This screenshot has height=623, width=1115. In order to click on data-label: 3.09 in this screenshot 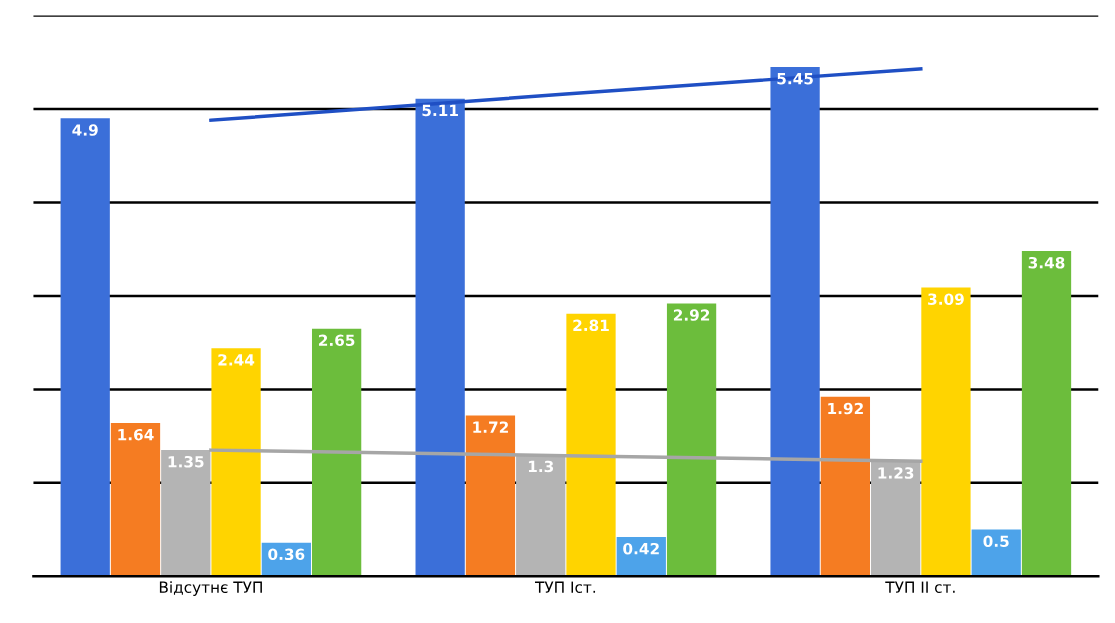, I will do `click(946, 299)`.